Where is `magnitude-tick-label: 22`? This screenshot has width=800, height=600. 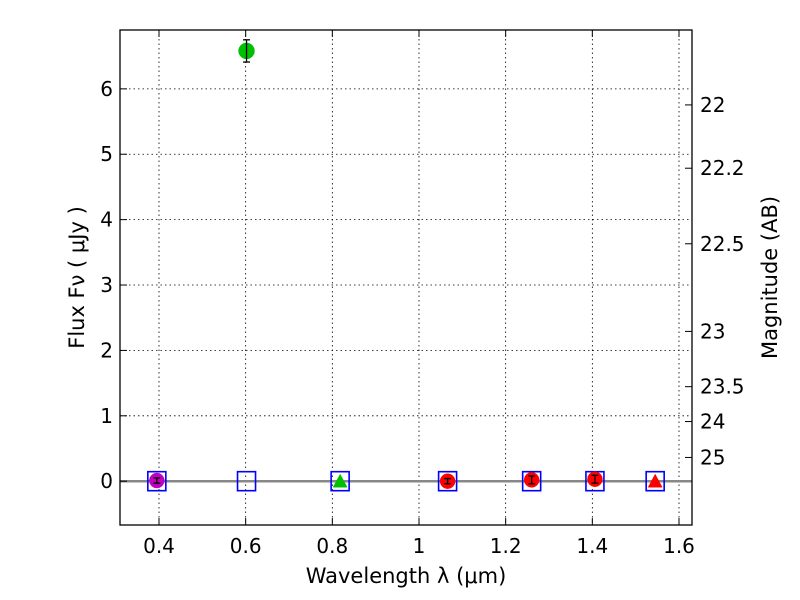
magnitude-tick-label: 22 is located at coordinates (712, 105).